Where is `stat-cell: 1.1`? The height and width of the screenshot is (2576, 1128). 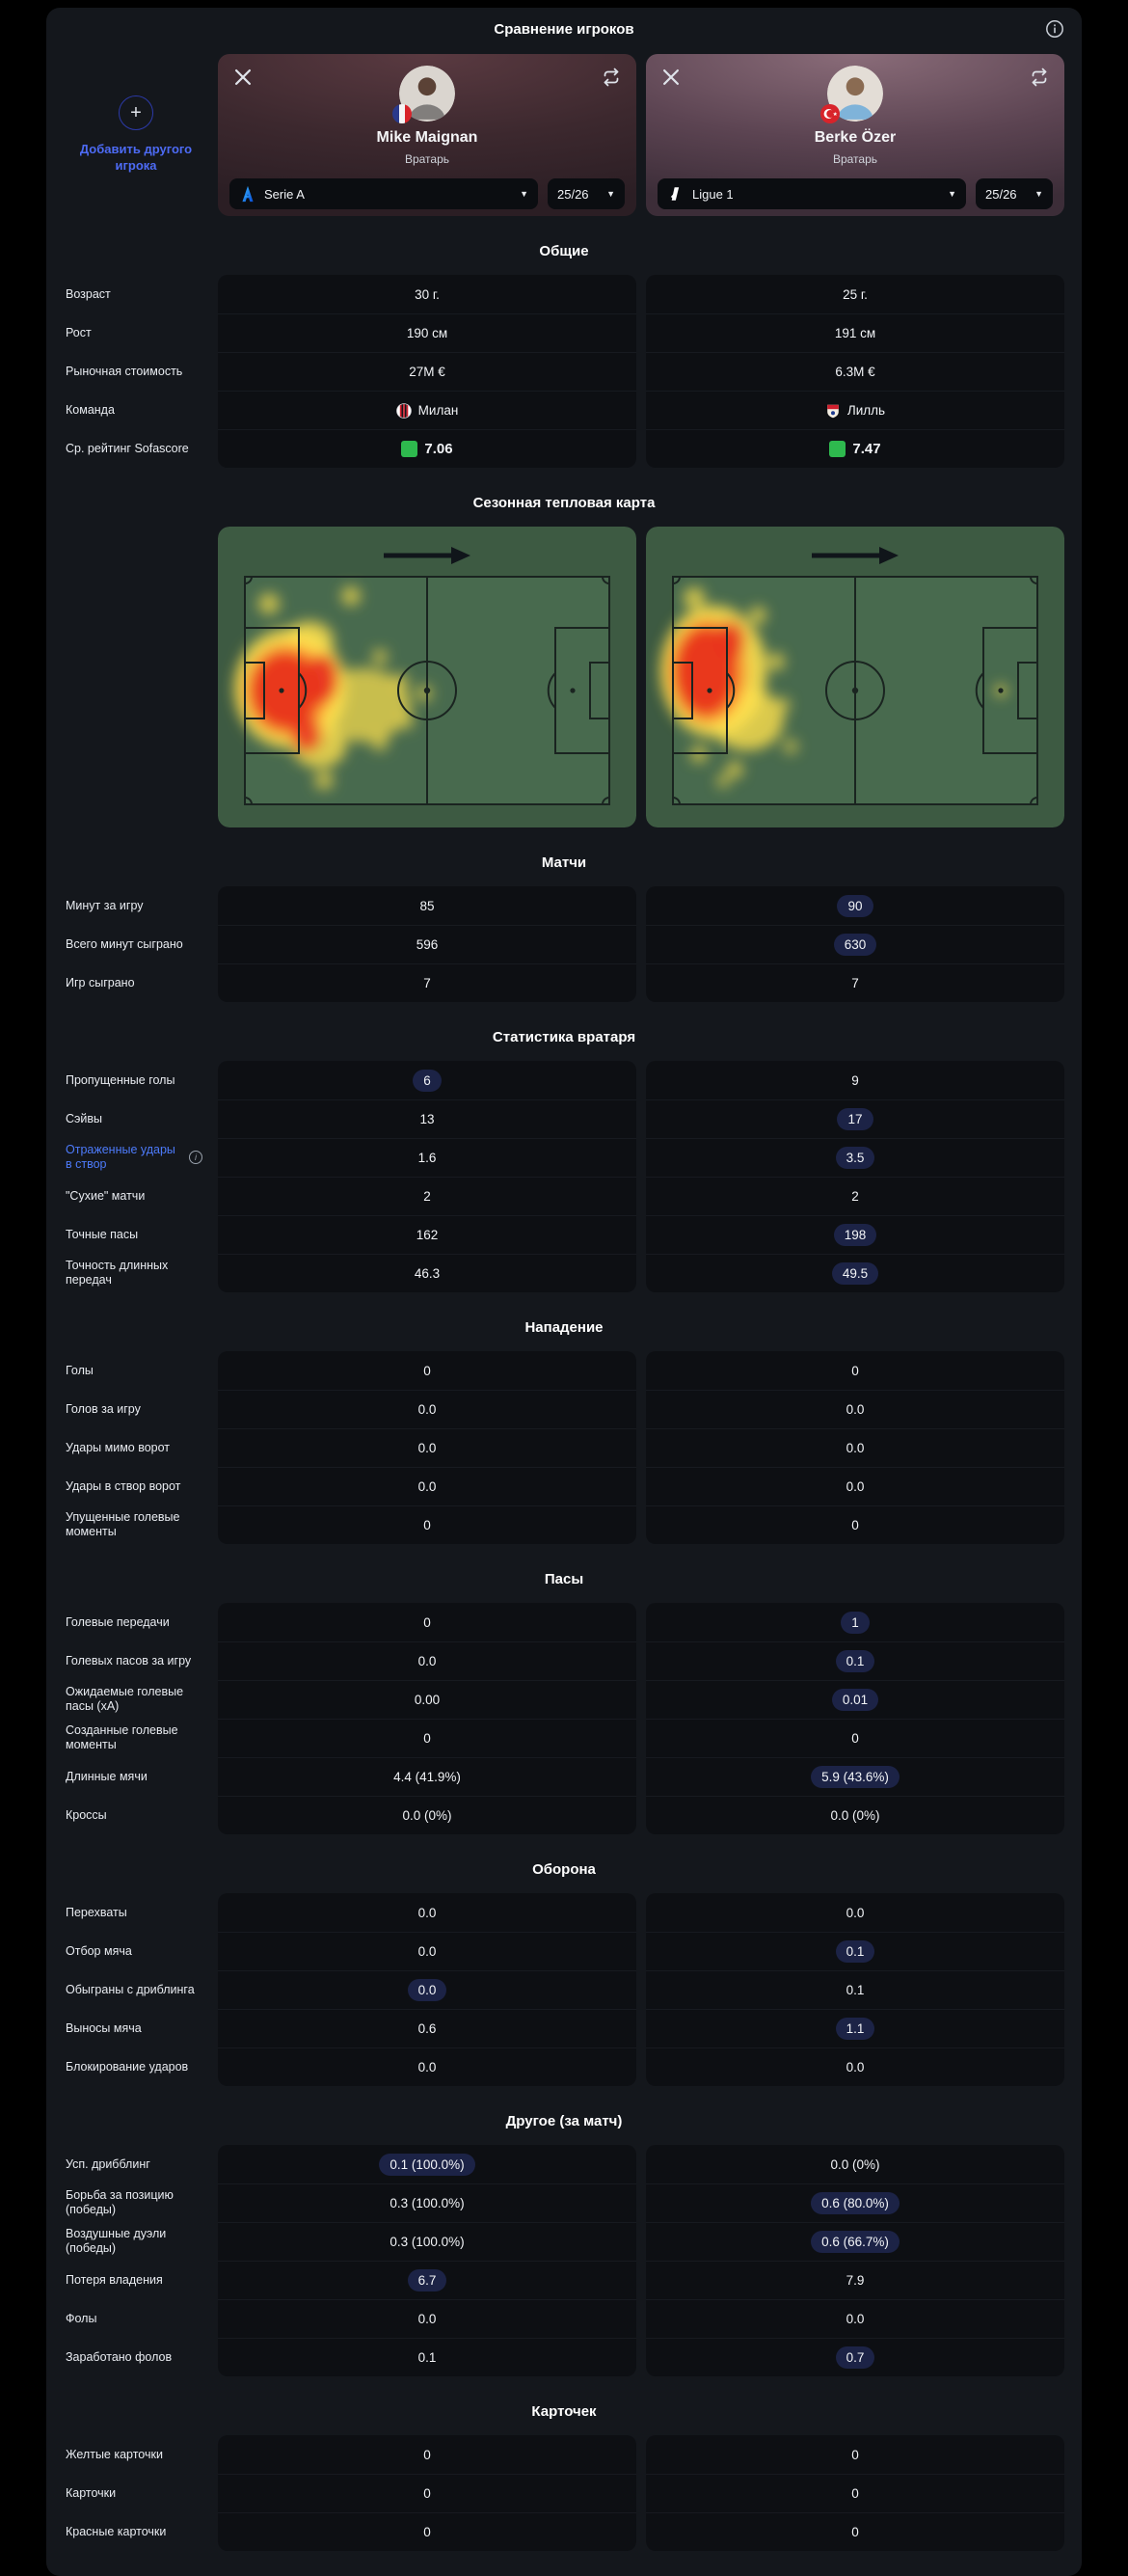 stat-cell: 1.1 is located at coordinates (855, 2028).